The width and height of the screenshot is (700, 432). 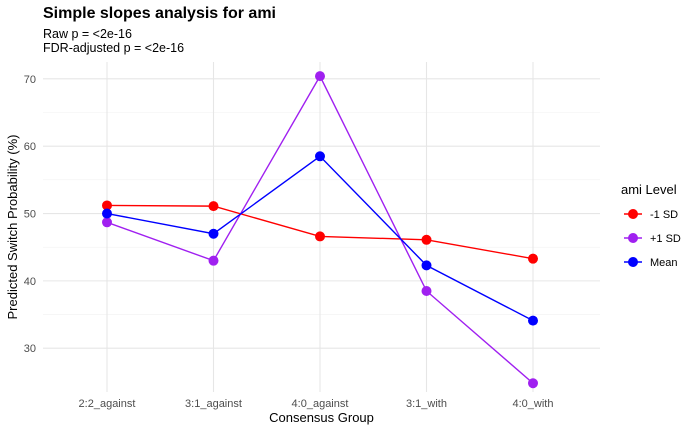 What do you see at coordinates (320, 404) in the screenshot?
I see `x-tick-label: 4:0_against` at bounding box center [320, 404].